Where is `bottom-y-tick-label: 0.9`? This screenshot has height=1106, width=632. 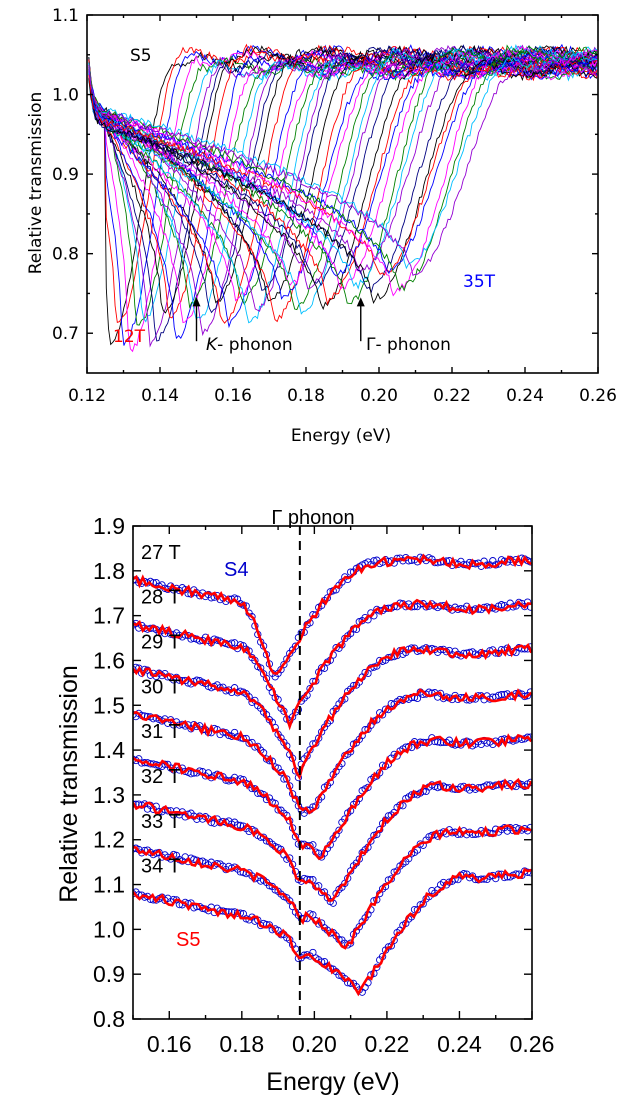 bottom-y-tick-label: 0.9 is located at coordinates (109, 974).